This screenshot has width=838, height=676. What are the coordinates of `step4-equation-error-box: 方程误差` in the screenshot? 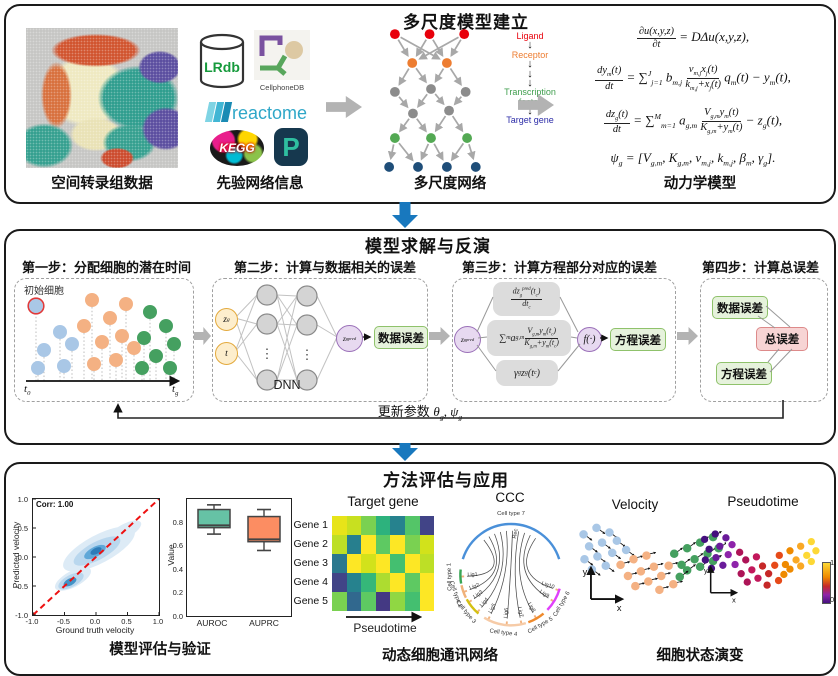 It's located at (744, 373).